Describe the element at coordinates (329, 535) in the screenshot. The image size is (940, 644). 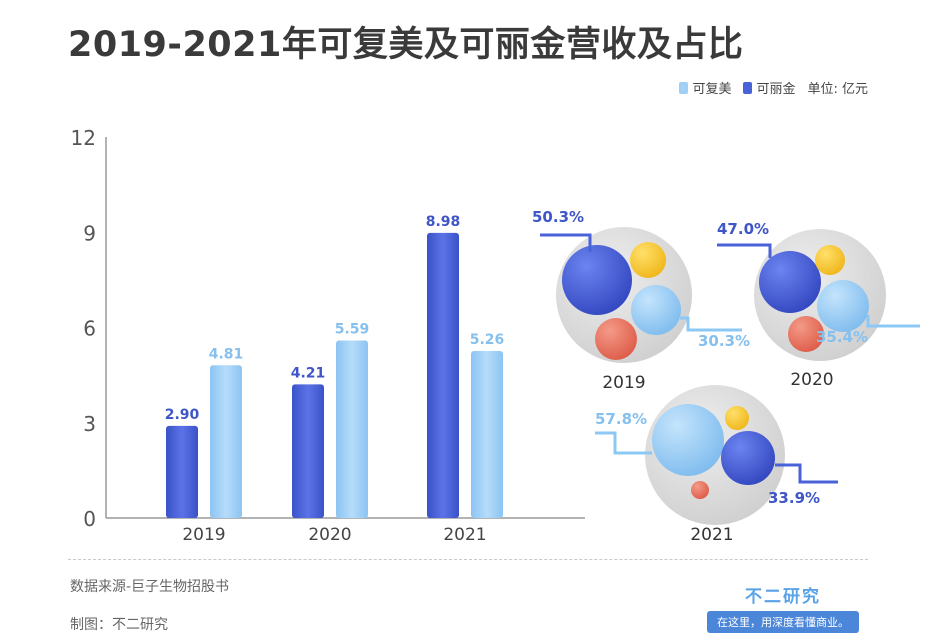
I see `x-tick-label: 2020` at that location.